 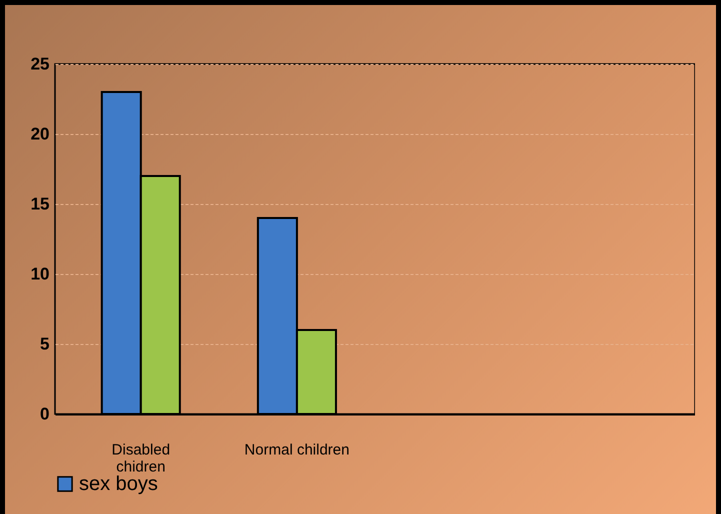 What do you see at coordinates (40, 64) in the screenshot?
I see `y-tick-label: 25` at bounding box center [40, 64].